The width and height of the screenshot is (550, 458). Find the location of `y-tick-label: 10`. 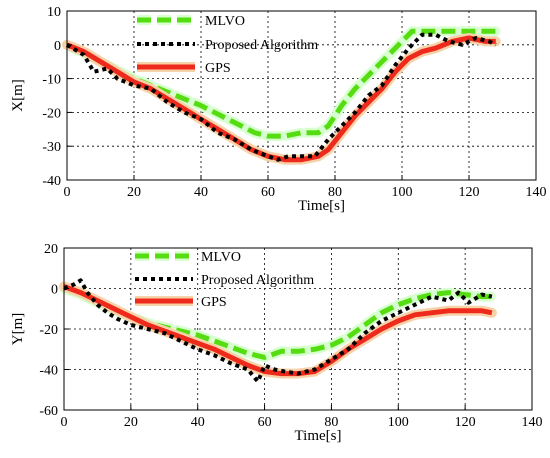

y-tick-label: 10 is located at coordinates (54, 12).